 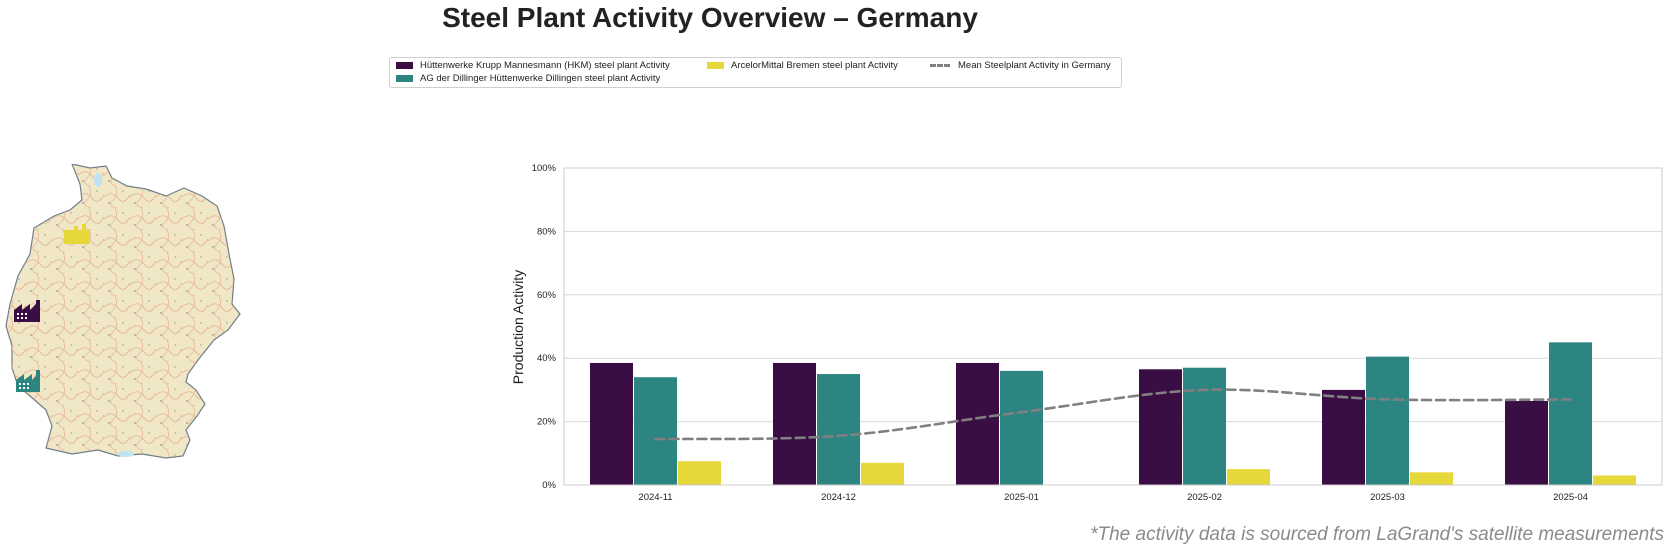 I want to click on y-tick-label: 60%, so click(x=547, y=295).